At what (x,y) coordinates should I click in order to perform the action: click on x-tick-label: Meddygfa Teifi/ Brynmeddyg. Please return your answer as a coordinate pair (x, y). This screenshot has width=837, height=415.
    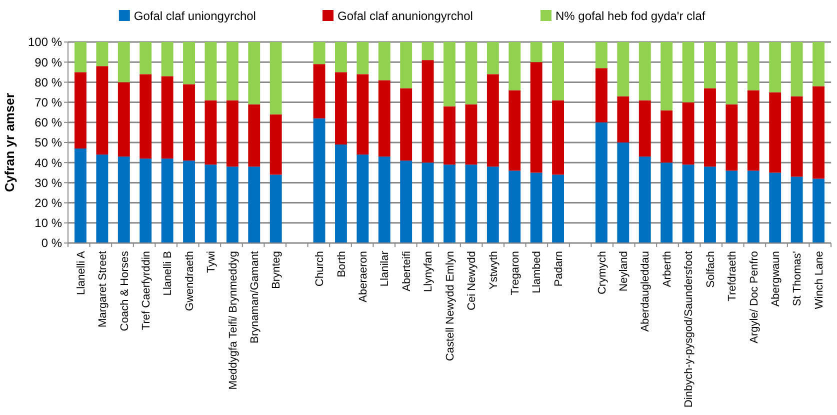
    Looking at the image, I should click on (233, 320).